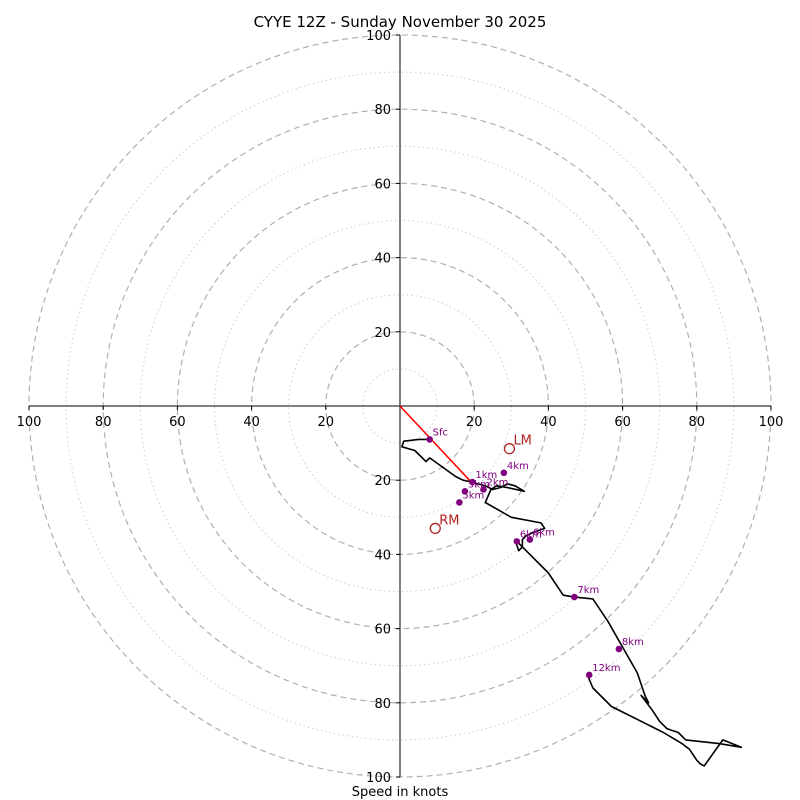 The height and width of the screenshot is (800, 800). Describe the element at coordinates (486, 475) in the screenshot. I see `height-point-label: 1km` at that location.